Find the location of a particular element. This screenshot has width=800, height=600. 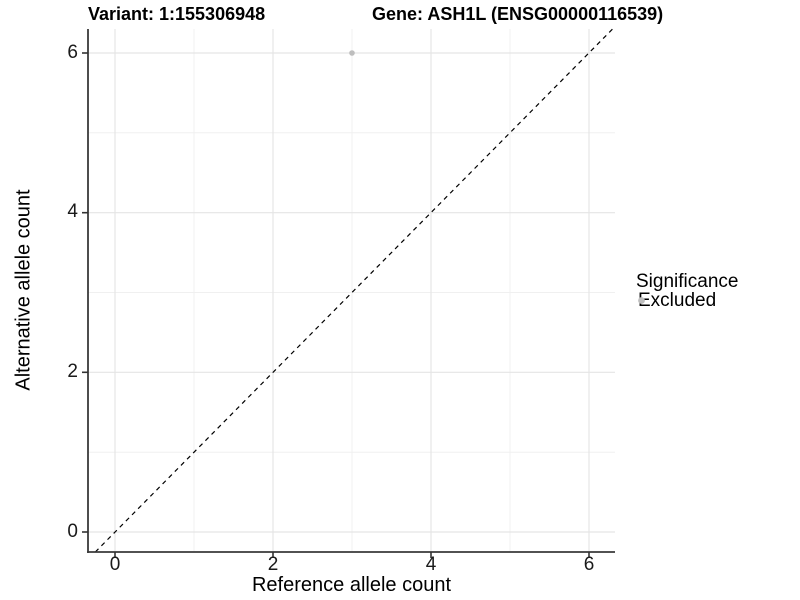

x-tick-label-4: 4 is located at coordinates (431, 564).